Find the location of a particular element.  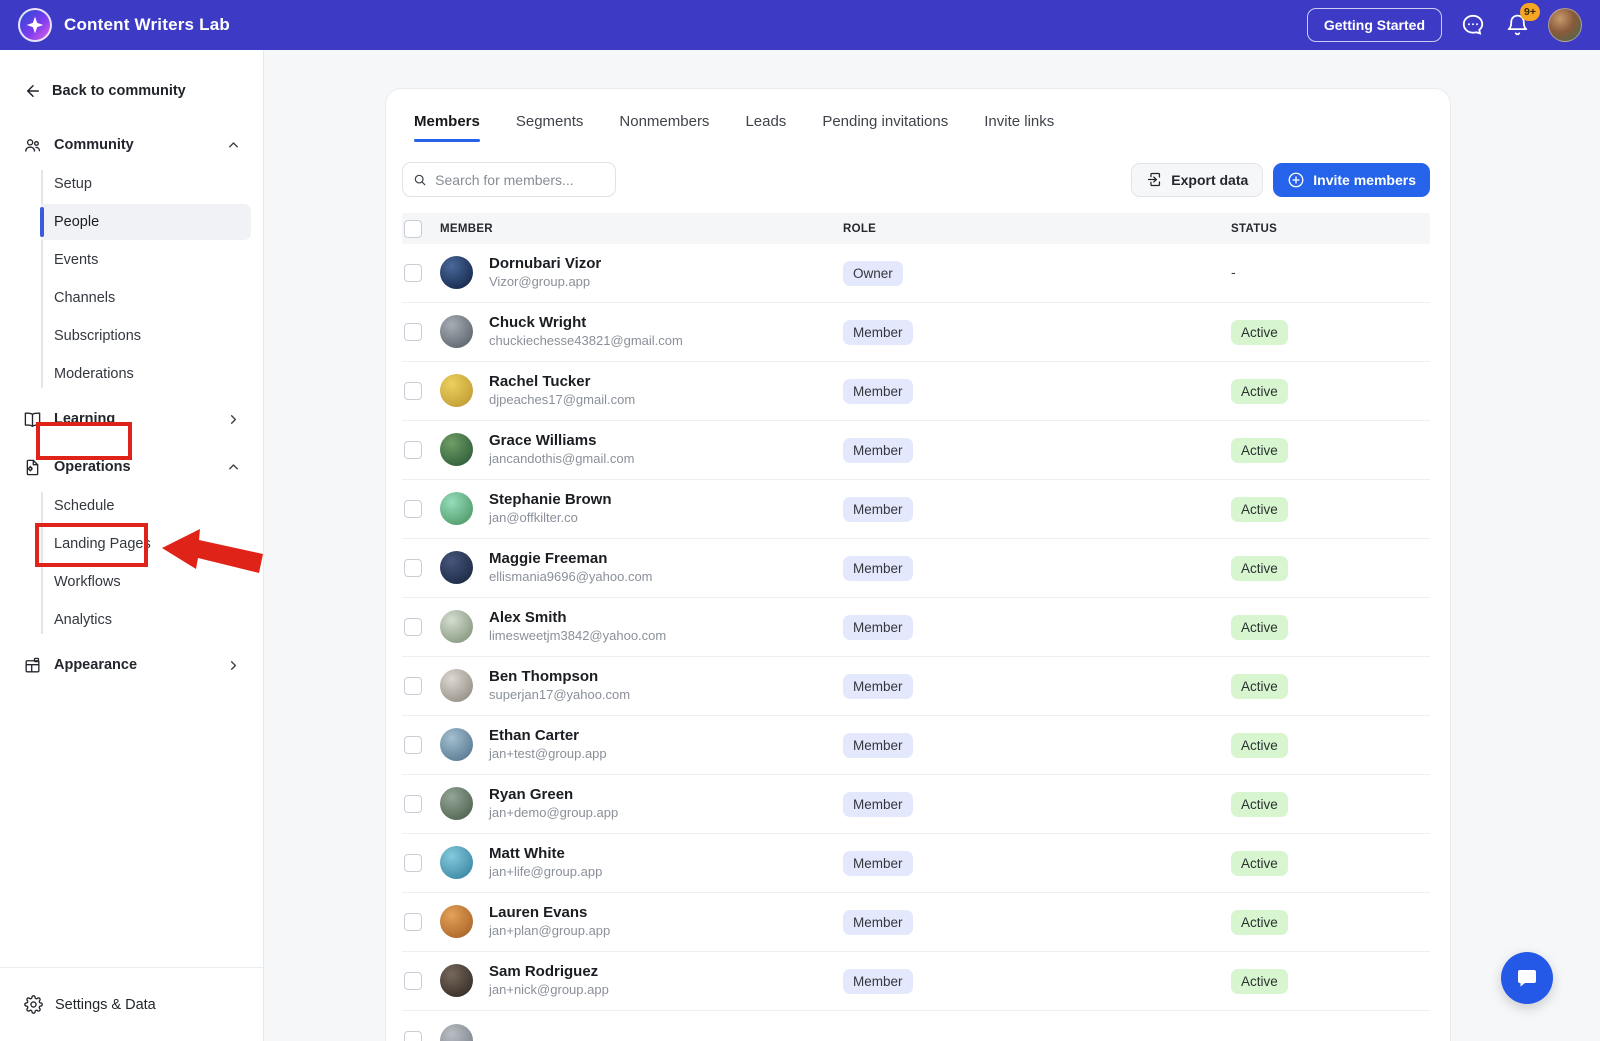

search-members-box is located at coordinates (509, 179).